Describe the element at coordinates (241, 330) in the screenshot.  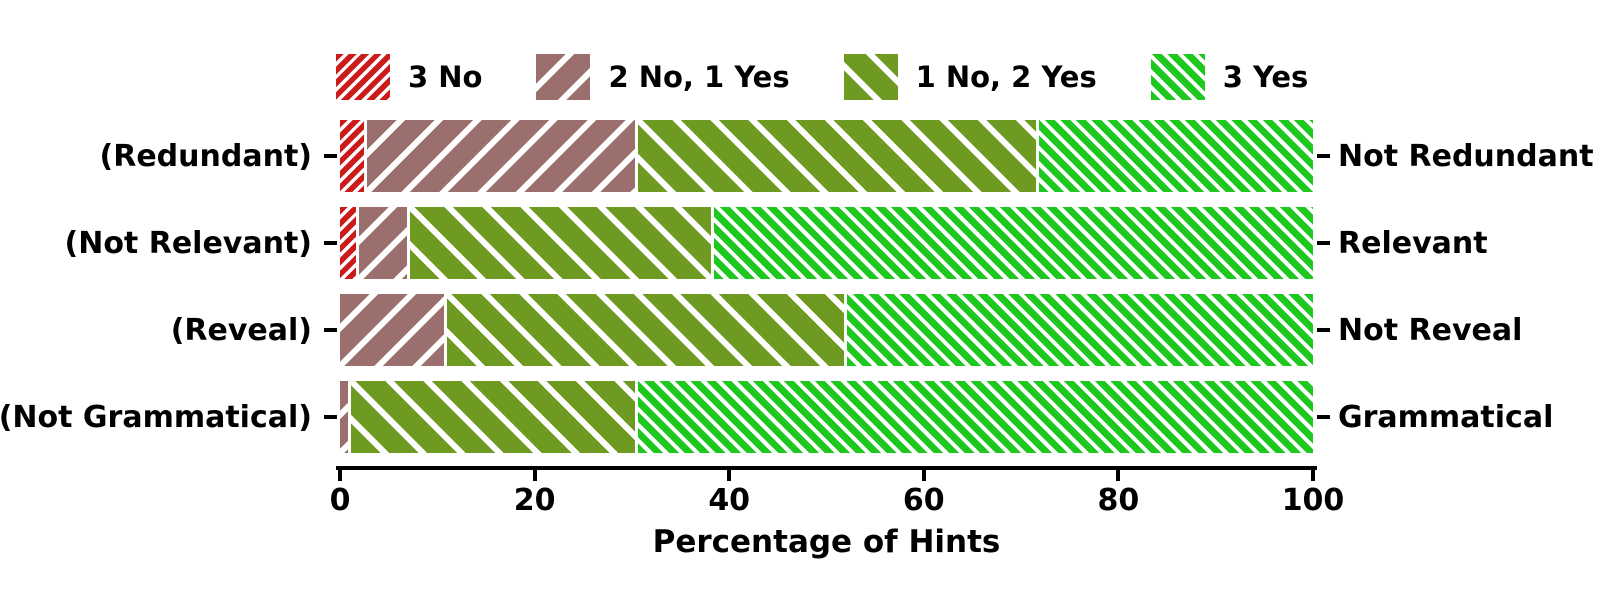
I see `row-label-left-reveal: (Reveal)` at that location.